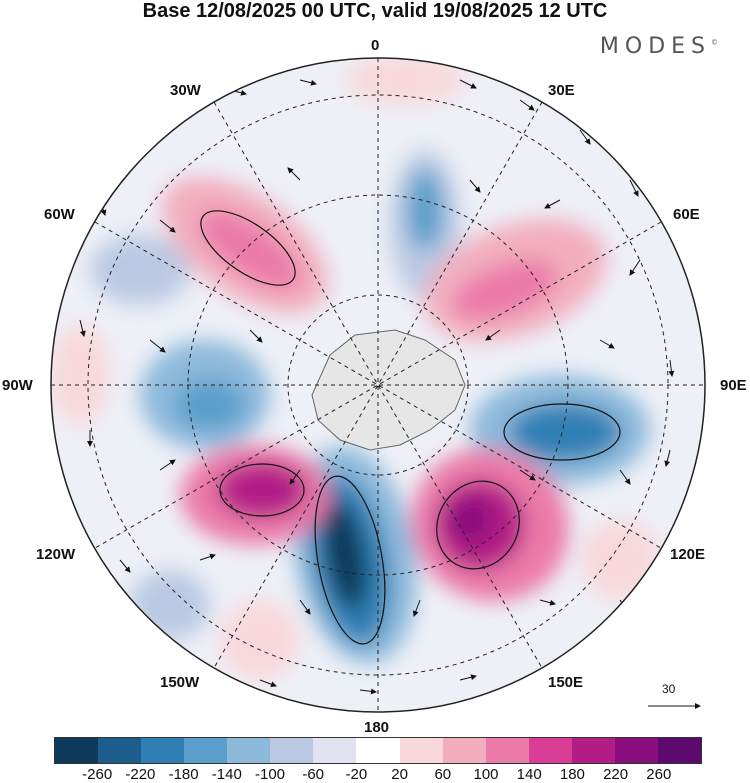  Describe the element at coordinates (140, 774) in the screenshot. I see `colorbar-tick-label: -220` at that location.